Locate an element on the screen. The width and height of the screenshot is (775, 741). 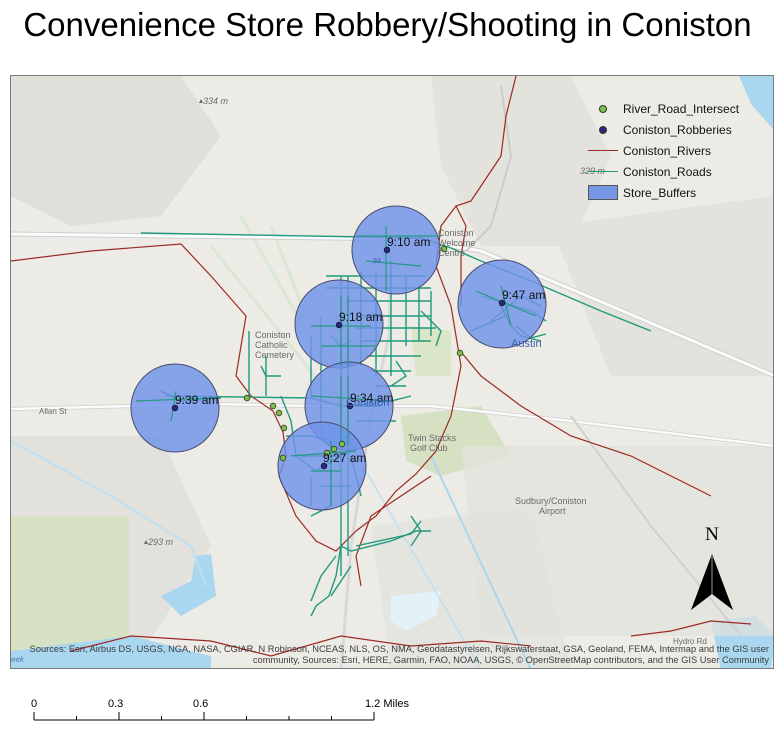
scale-bar: 0 0.3 0.6 1.2 Miles is located at coordinates (387, 710).